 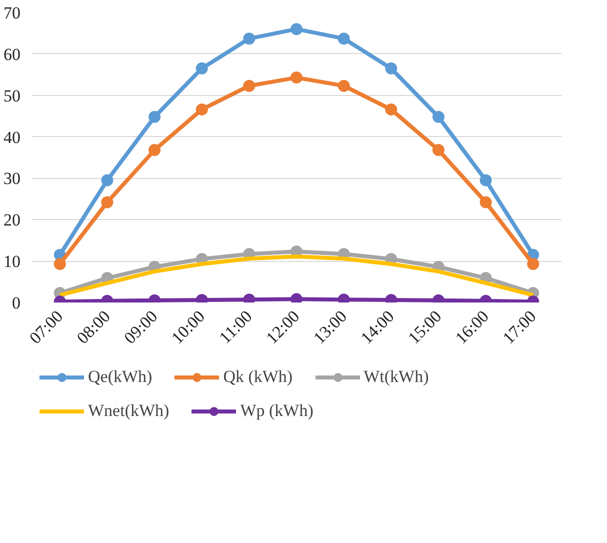 I want to click on y-tick-label: 30, so click(x=12, y=178).